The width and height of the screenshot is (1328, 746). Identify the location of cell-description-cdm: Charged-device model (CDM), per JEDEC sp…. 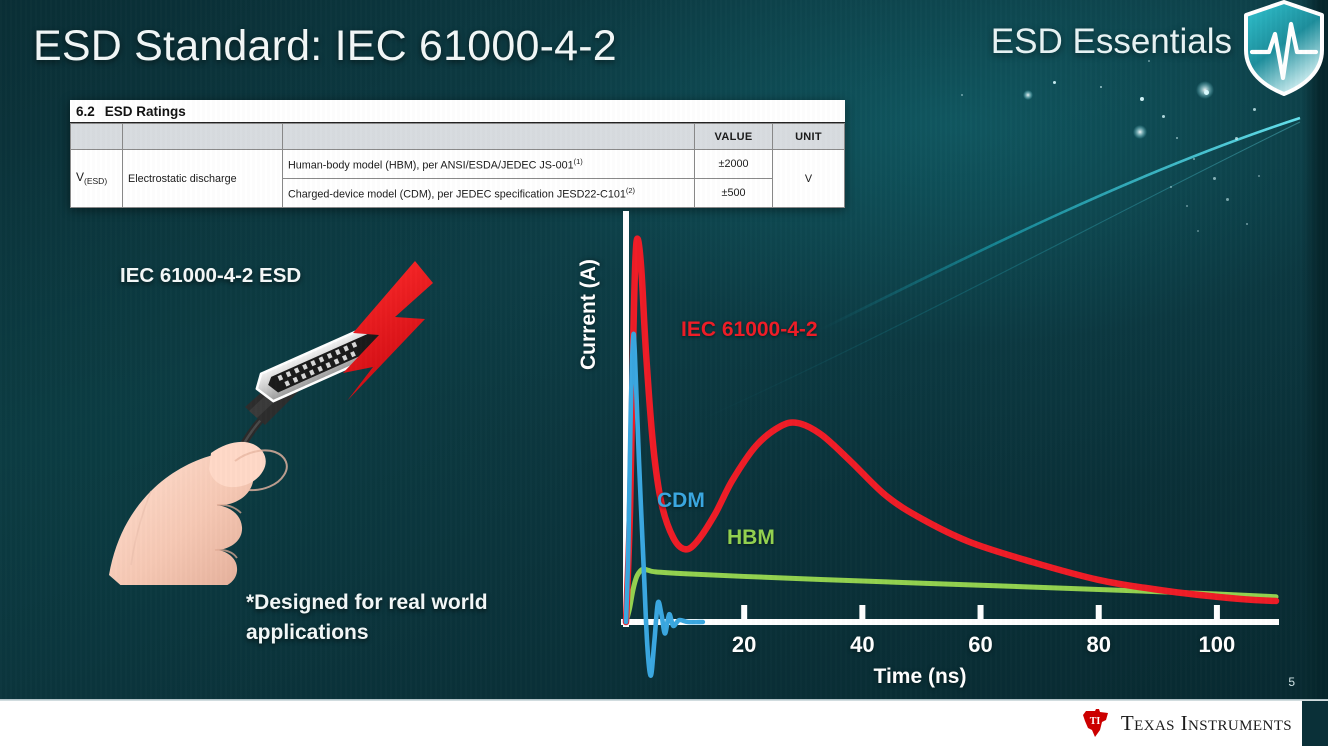
(488, 193).